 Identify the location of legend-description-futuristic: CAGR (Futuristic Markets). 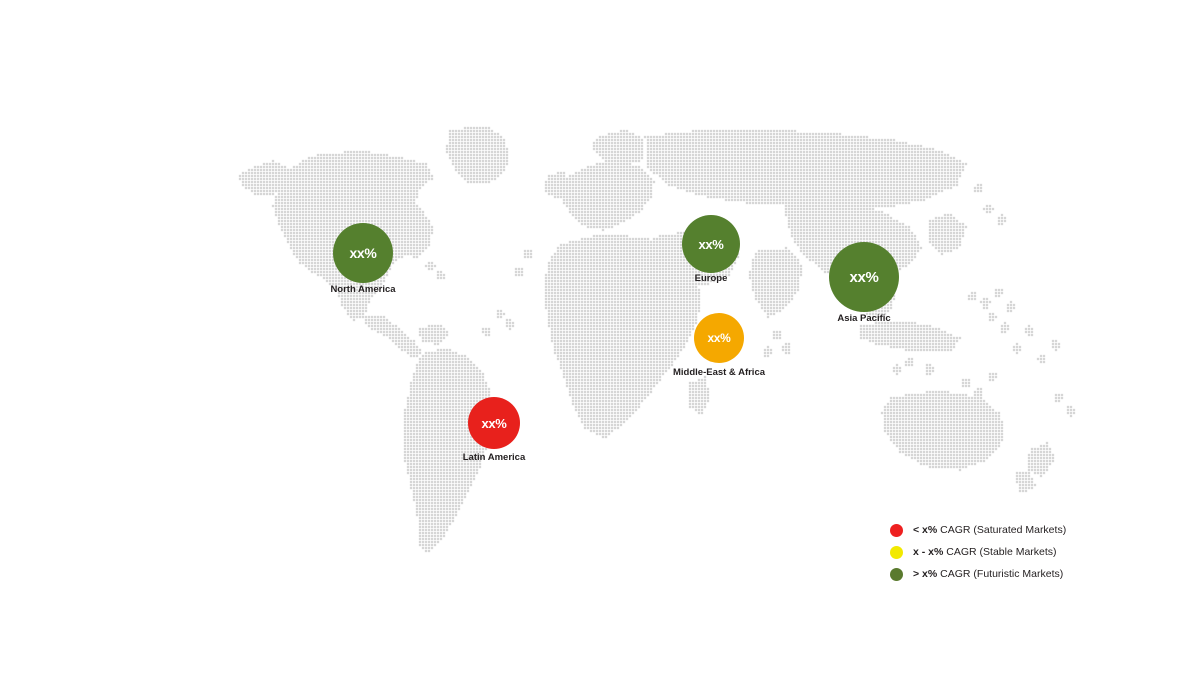
(1000, 573).